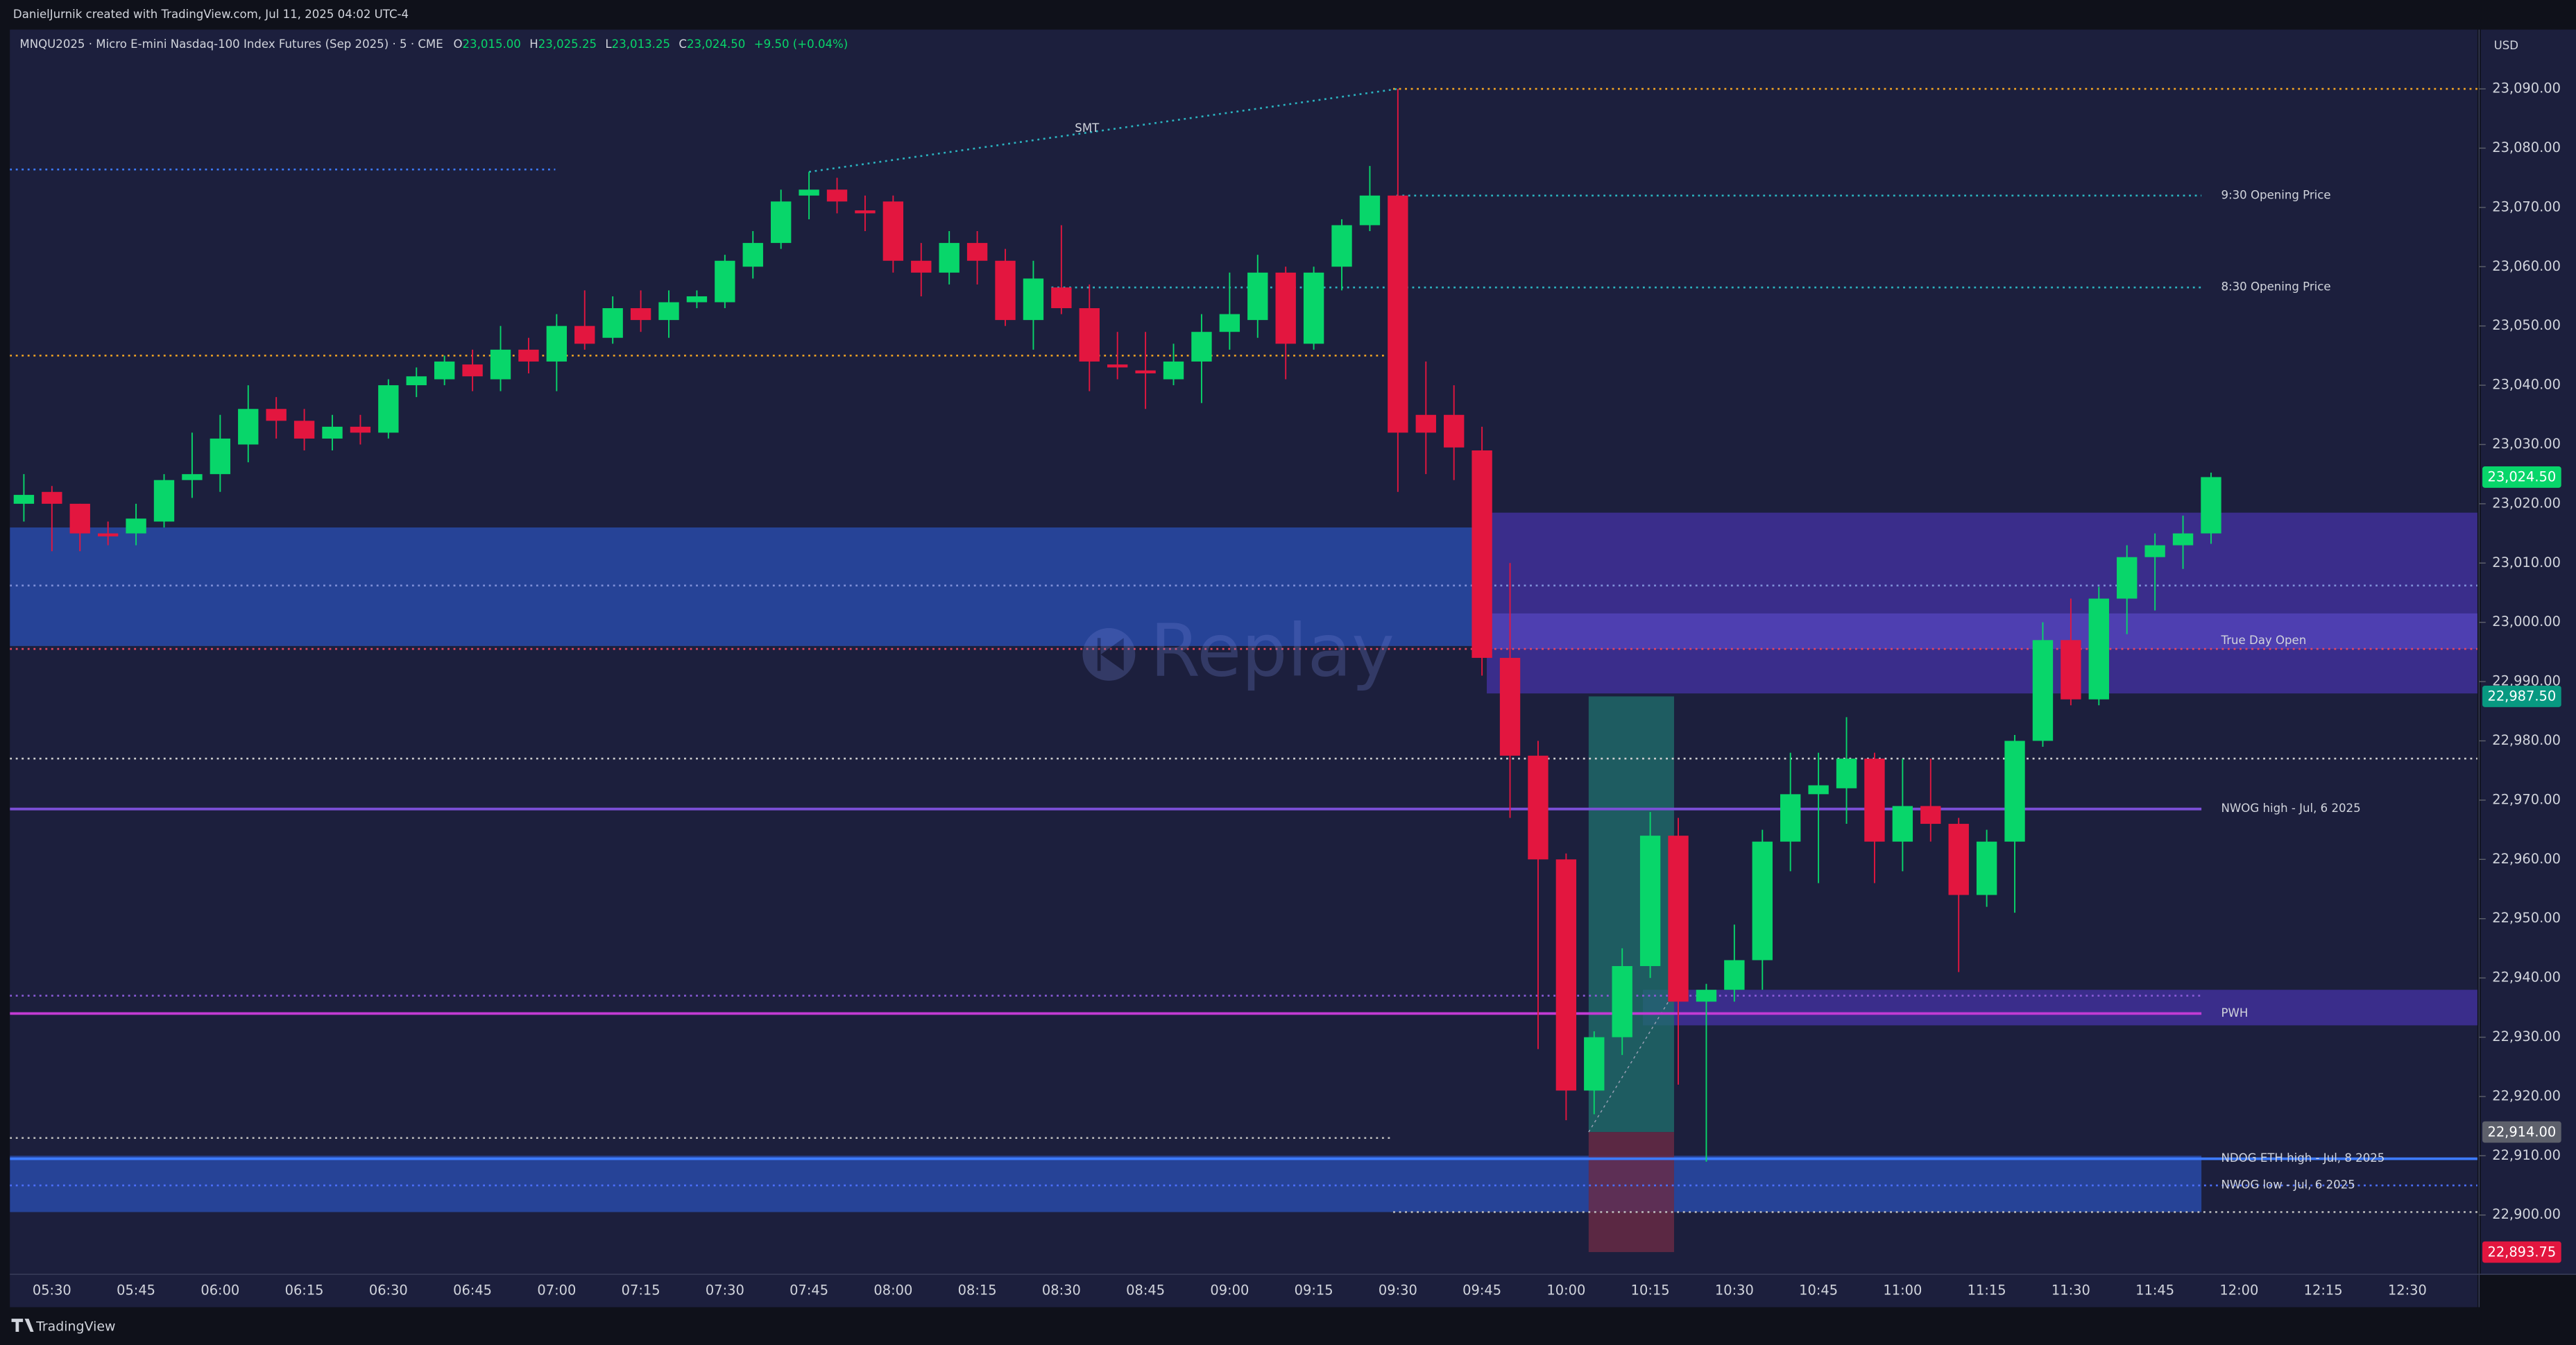  Describe the element at coordinates (725, 1290) in the screenshot. I see `x-tick-label: 07:30` at that location.